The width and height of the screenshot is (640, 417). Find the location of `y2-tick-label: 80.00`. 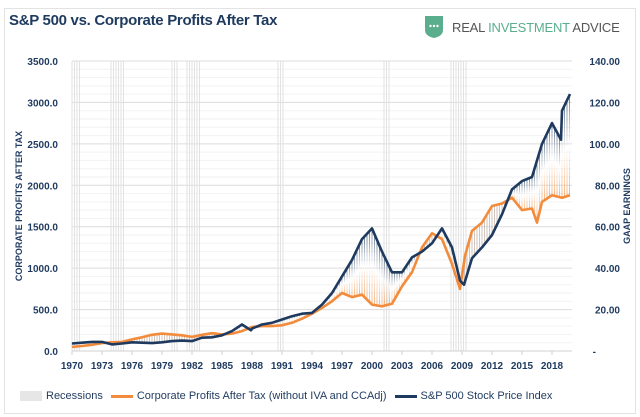

y2-tick-label: 80.00 is located at coordinates (607, 186).